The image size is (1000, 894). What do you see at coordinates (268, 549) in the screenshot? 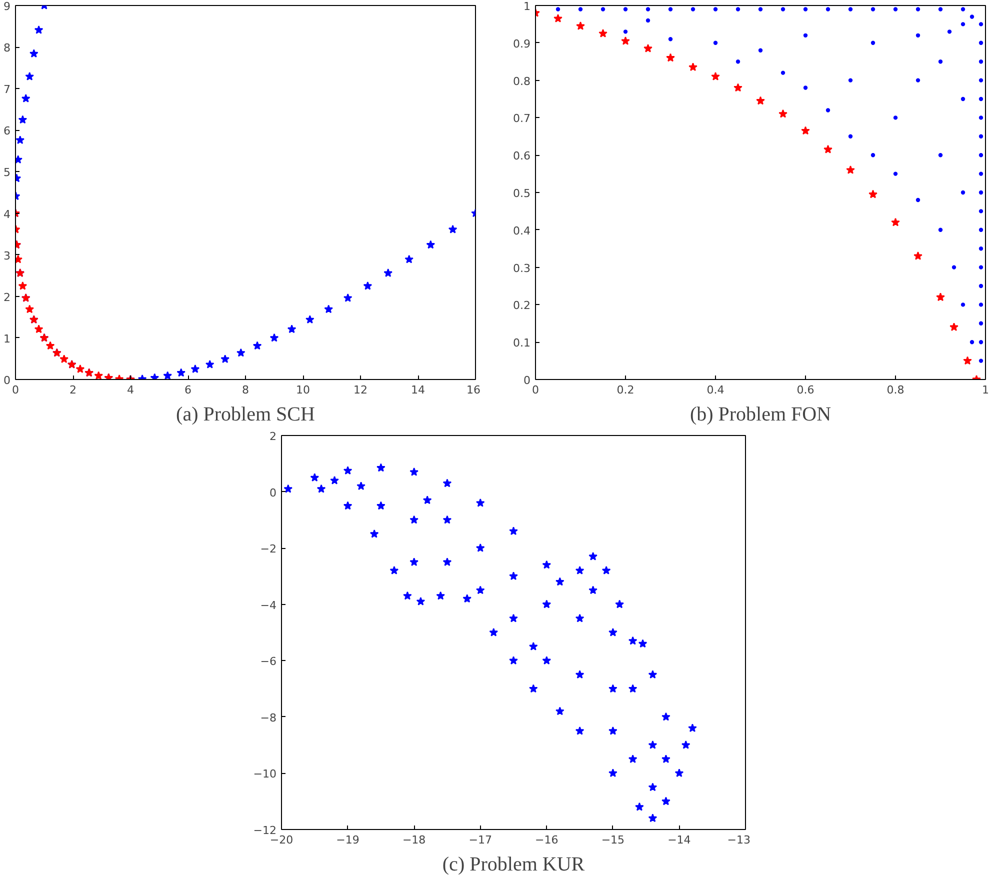
I see `y-tick-label: −2` at bounding box center [268, 549].